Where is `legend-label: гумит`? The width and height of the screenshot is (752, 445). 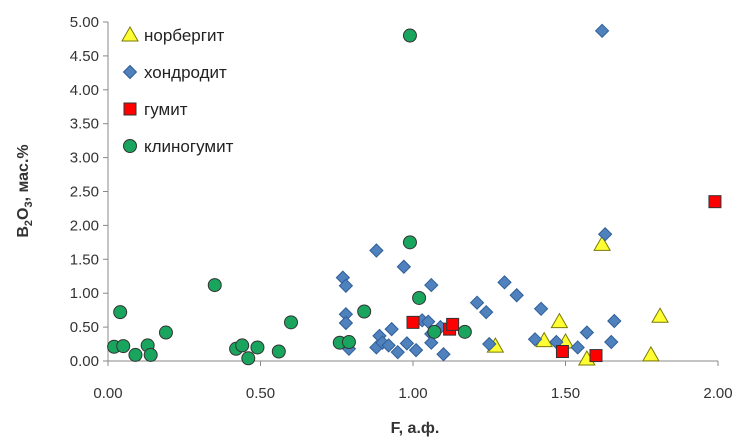 legend-label: гумит is located at coordinates (166, 109).